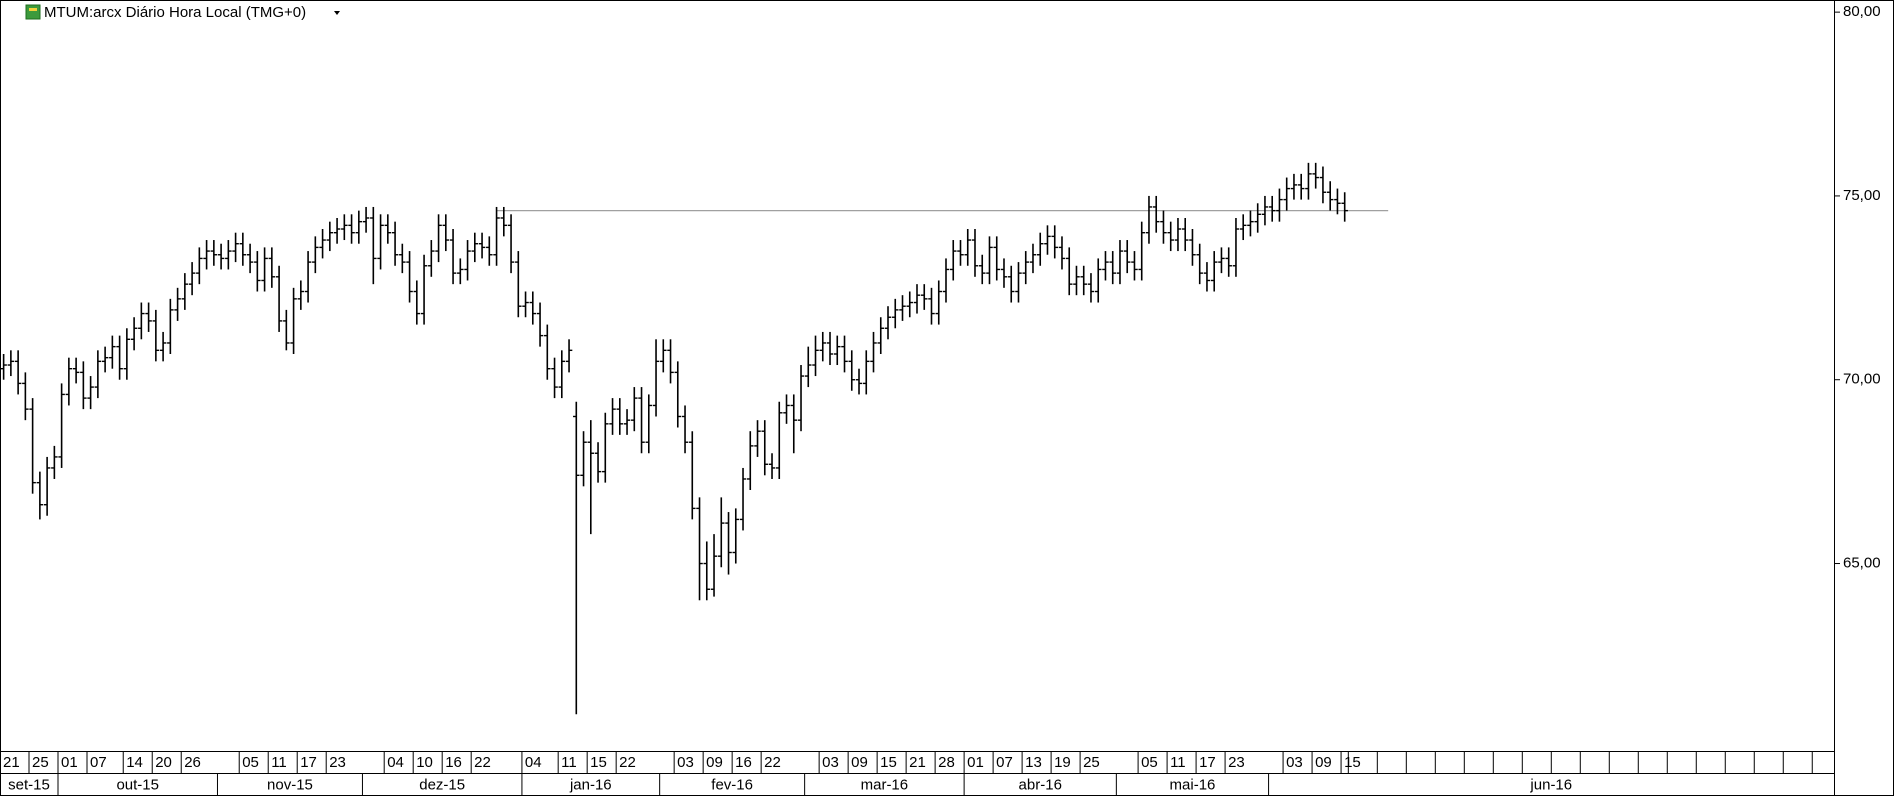 This screenshot has height=796, width=1894. What do you see at coordinates (29, 784) in the screenshot?
I see `month-label: set-15` at bounding box center [29, 784].